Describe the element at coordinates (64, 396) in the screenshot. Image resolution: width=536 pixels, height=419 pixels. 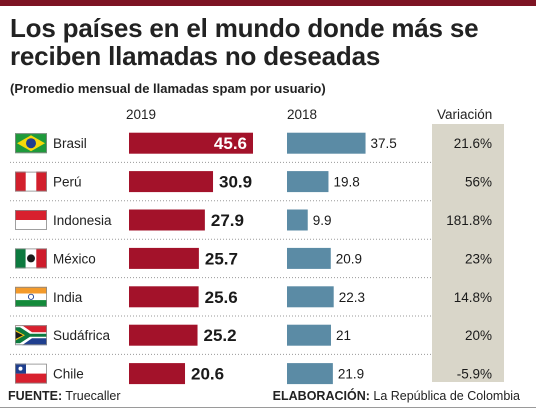
I see `source-note: FUENTE: Truecaller` at that location.